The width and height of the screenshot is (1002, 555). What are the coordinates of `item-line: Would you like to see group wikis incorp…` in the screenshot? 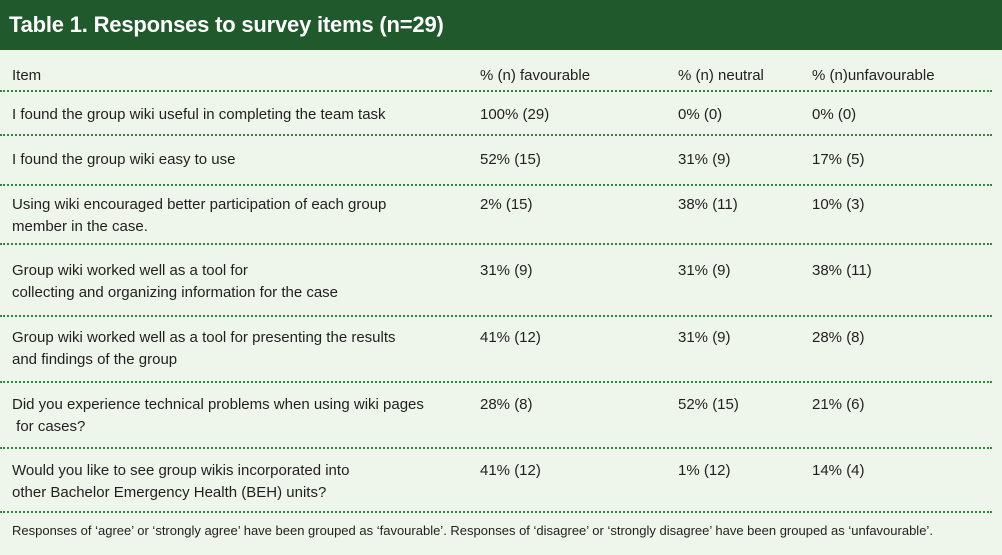 It's located at (181, 470).